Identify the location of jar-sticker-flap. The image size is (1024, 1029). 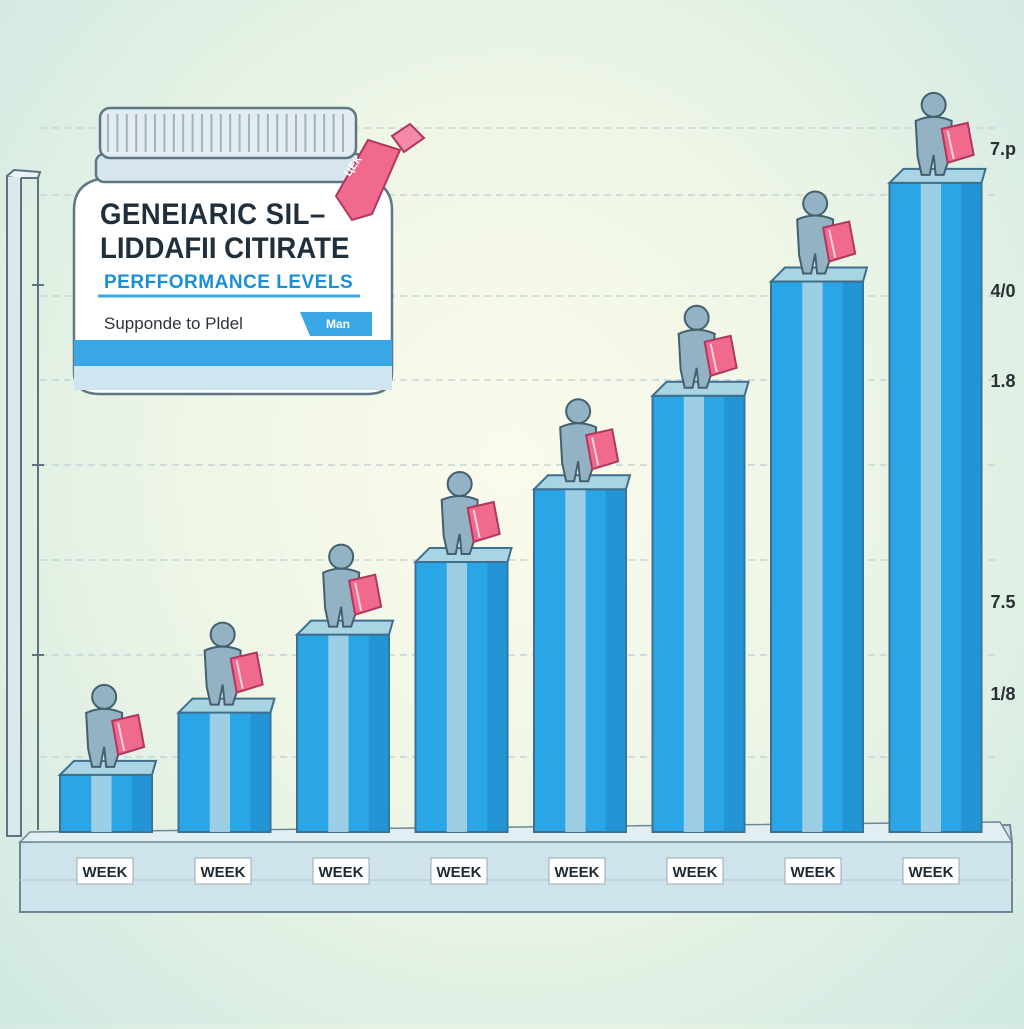
(408, 138).